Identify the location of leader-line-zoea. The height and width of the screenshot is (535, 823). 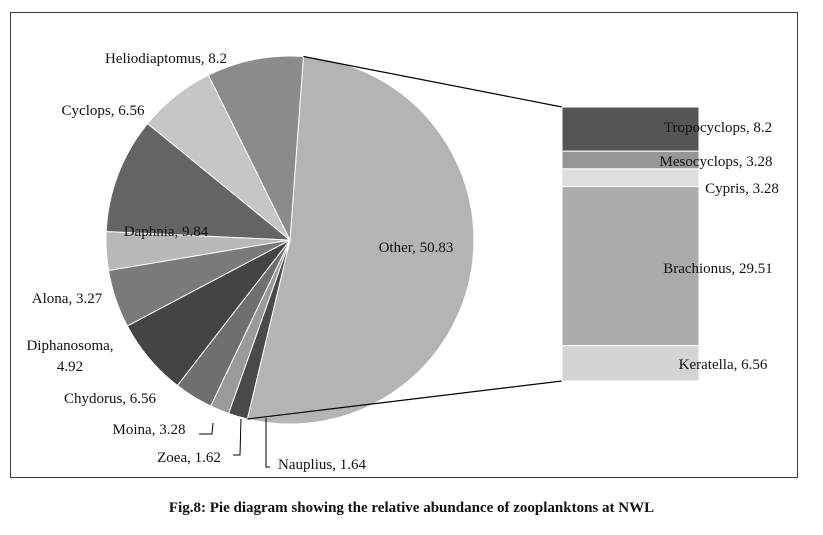
(237, 437).